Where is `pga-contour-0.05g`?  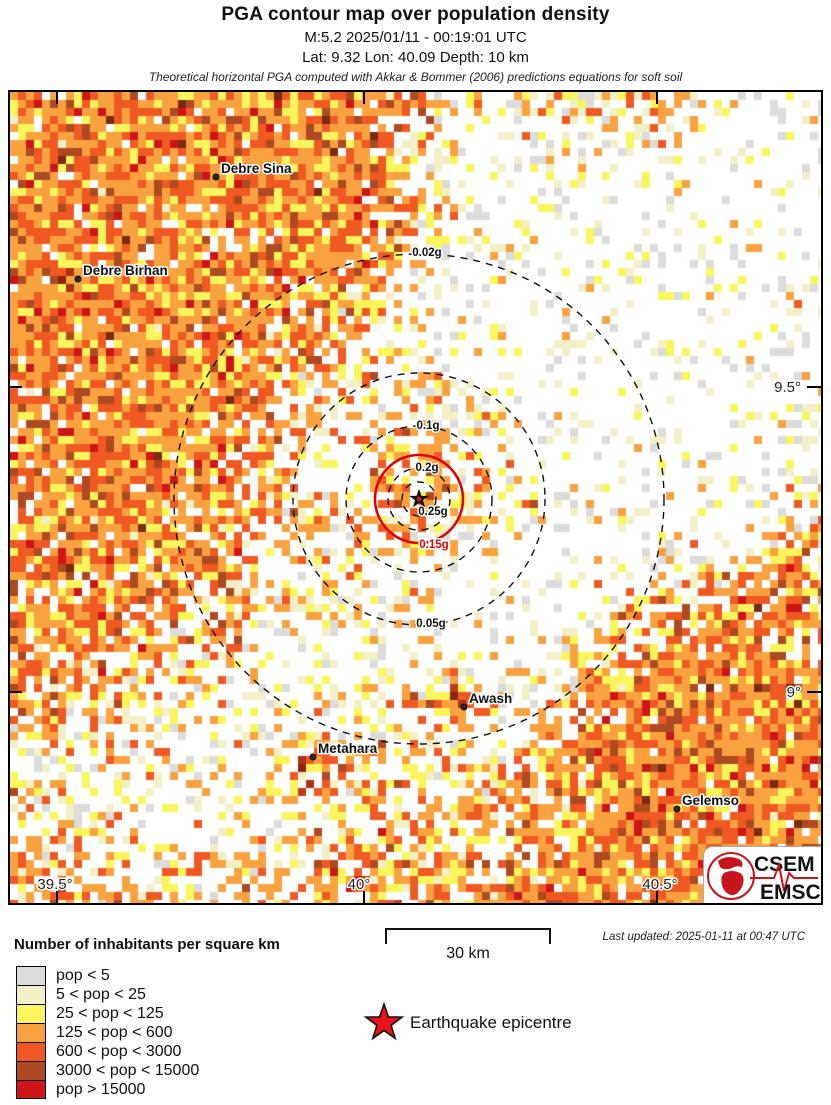 pga-contour-0.05g is located at coordinates (419, 499).